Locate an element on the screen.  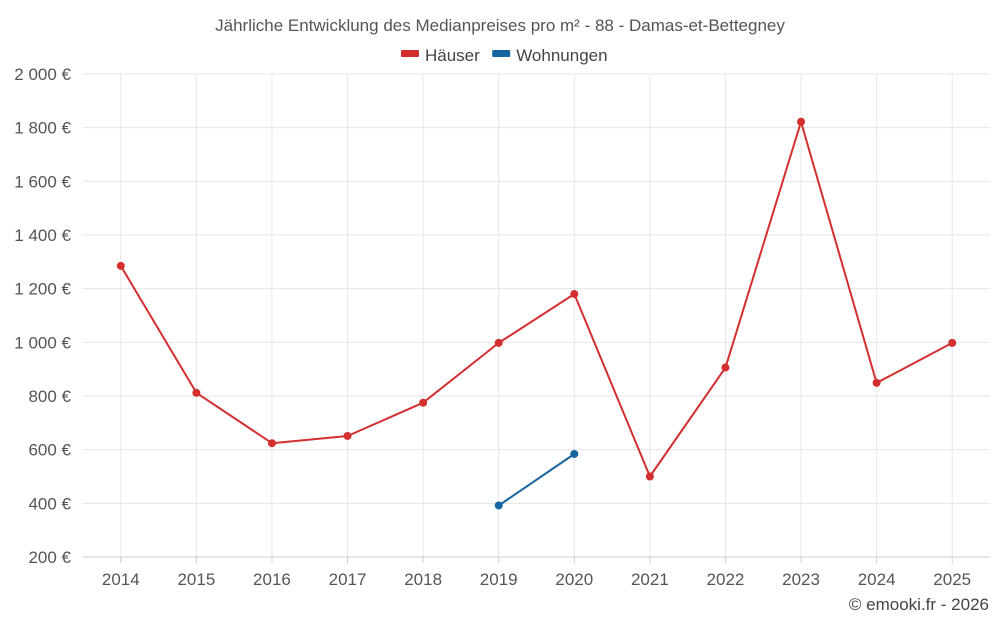
x-tick-label: 2023 is located at coordinates (801, 579).